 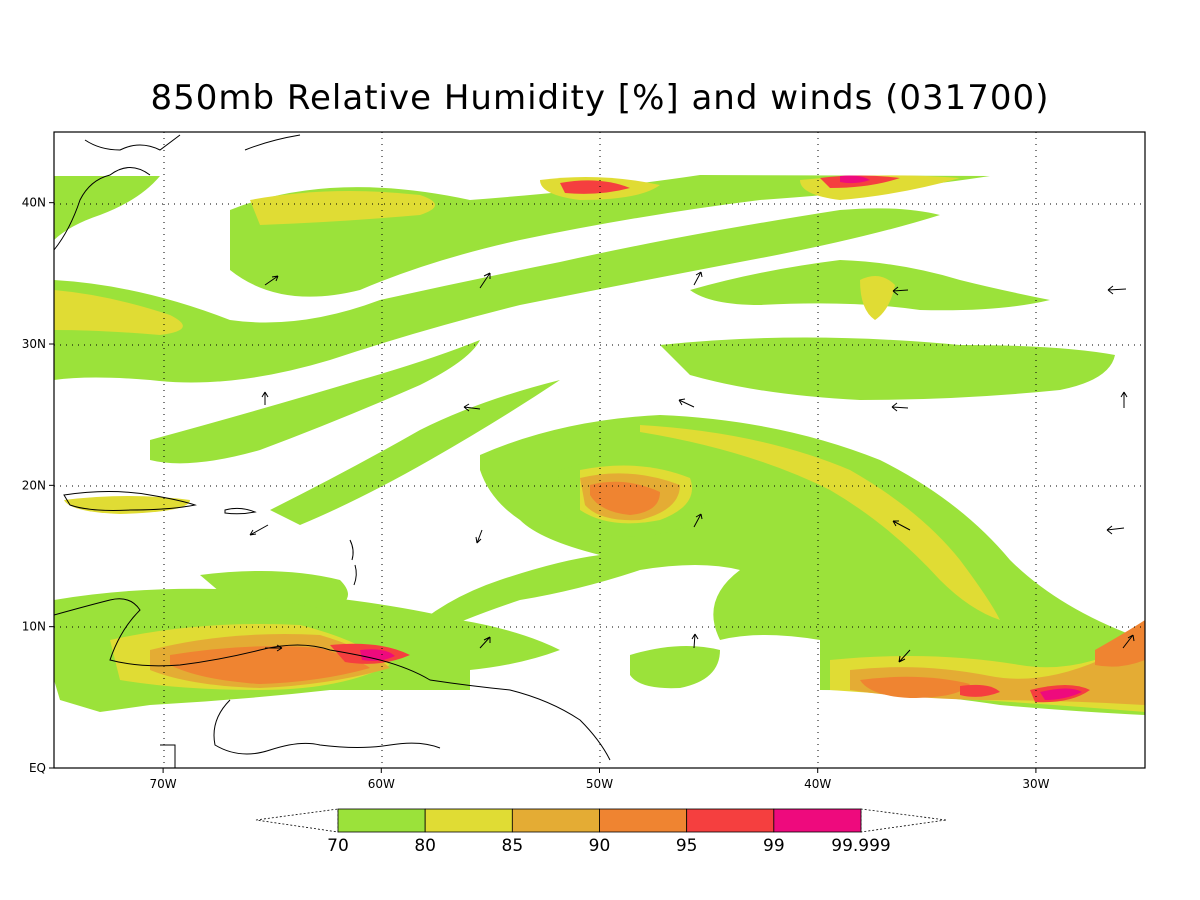 I want to click on lon-label: 60W, so click(x=381, y=784).